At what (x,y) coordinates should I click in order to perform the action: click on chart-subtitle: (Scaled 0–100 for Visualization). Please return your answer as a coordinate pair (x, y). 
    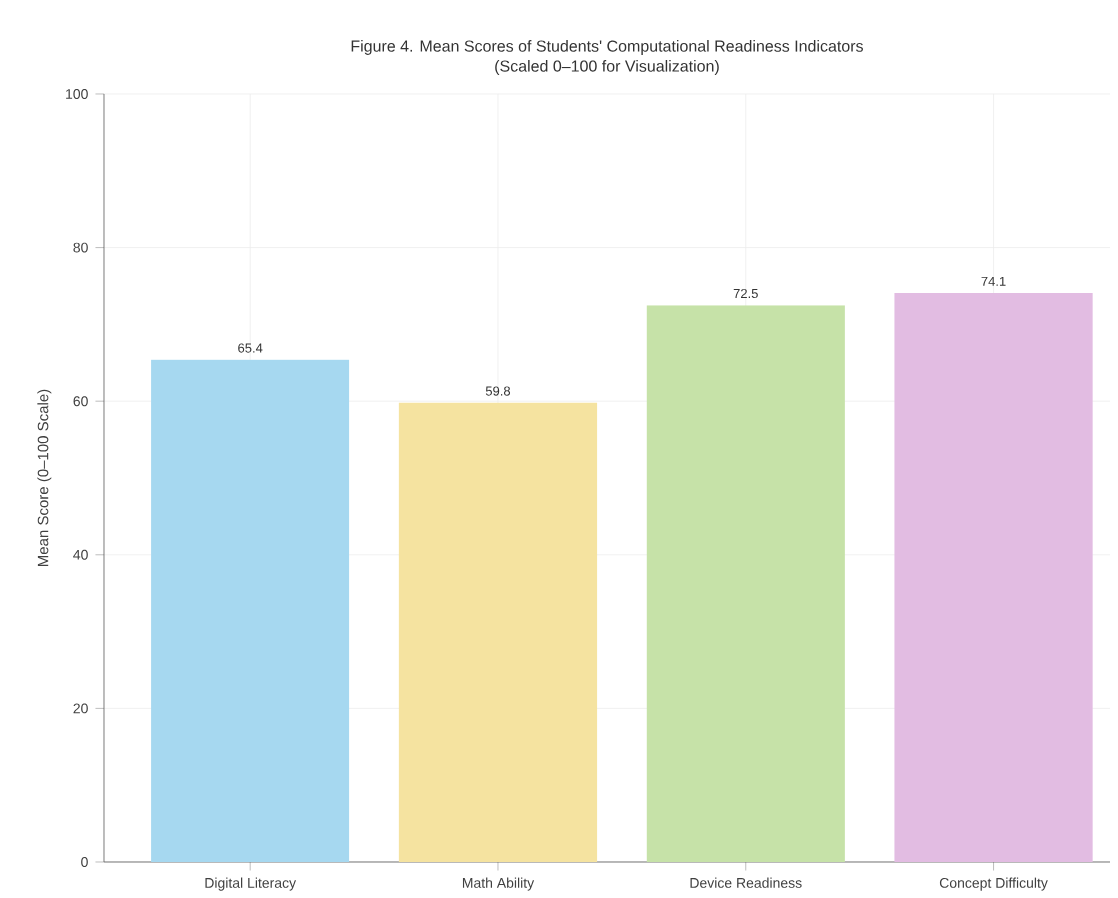
    Looking at the image, I should click on (607, 68).